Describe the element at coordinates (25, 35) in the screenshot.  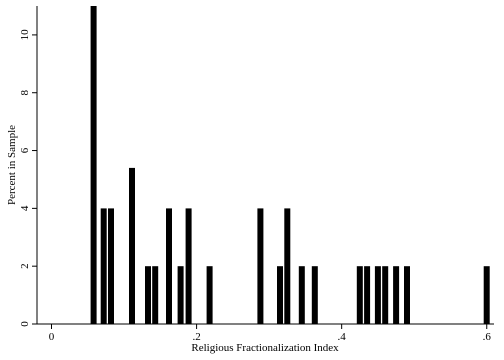
I see `y-tick-label: 10` at that location.